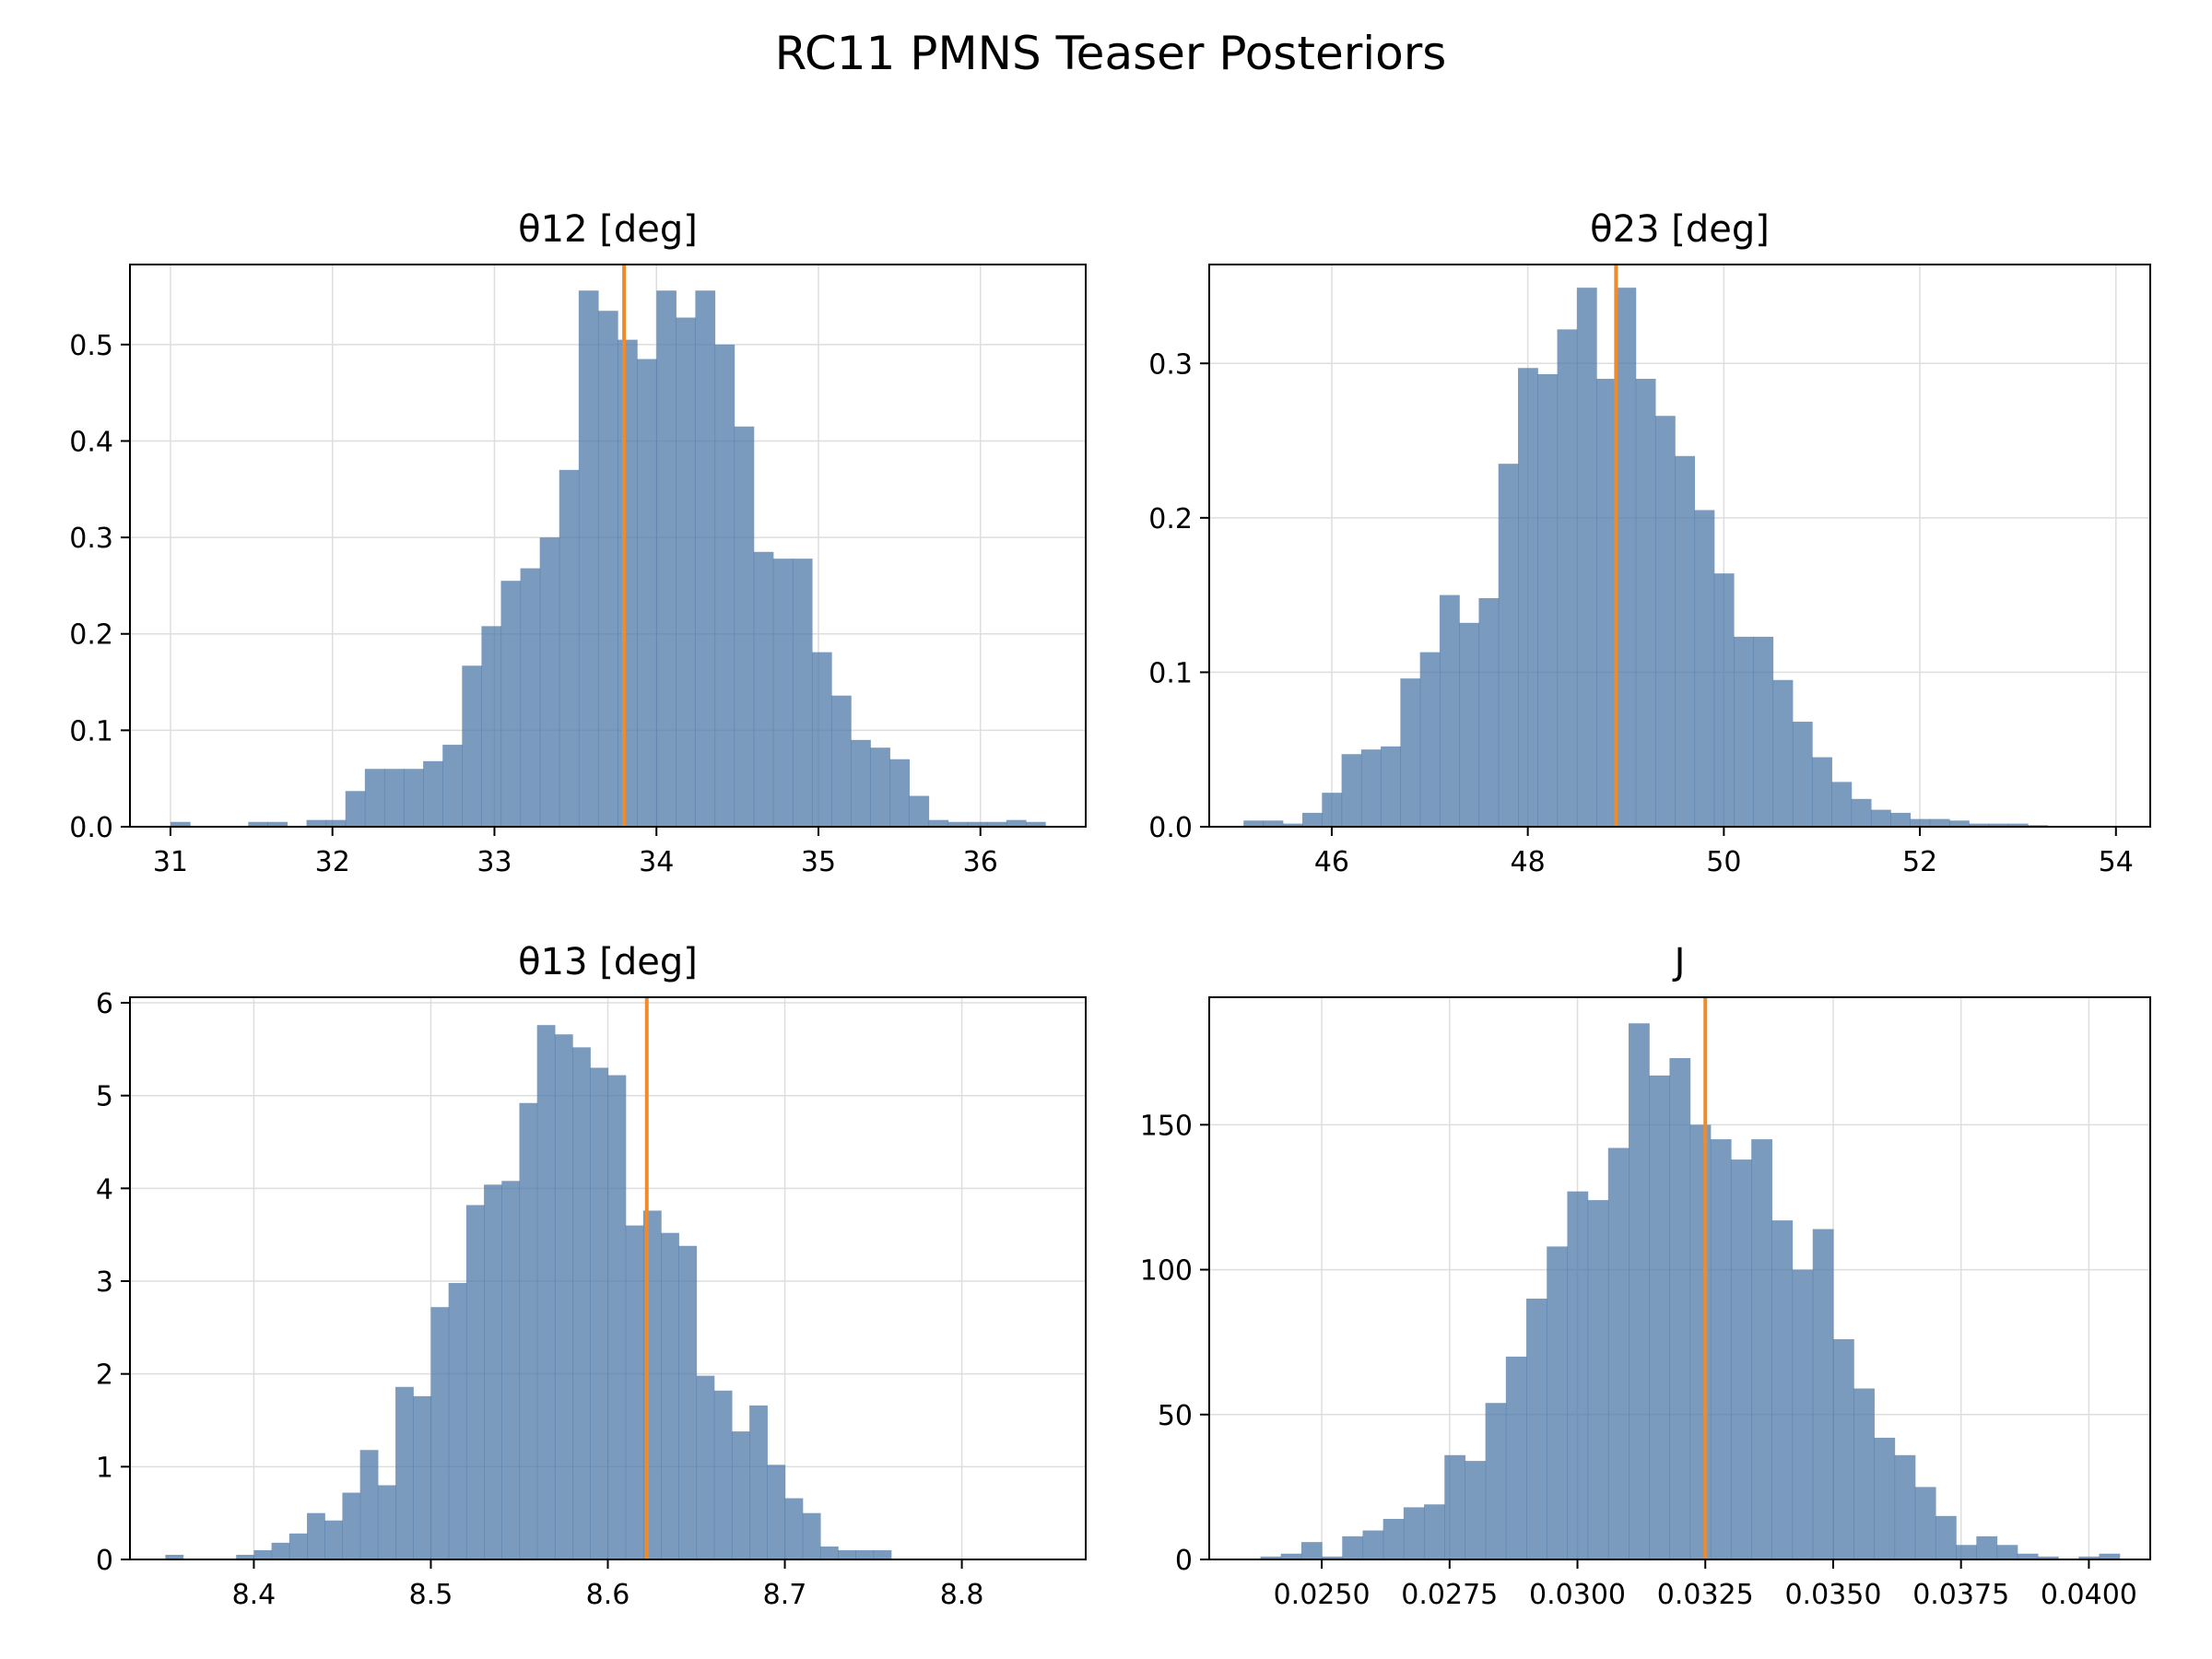 The height and width of the screenshot is (1659, 2212). I want to click on y-tick-label: 100, so click(1166, 1271).